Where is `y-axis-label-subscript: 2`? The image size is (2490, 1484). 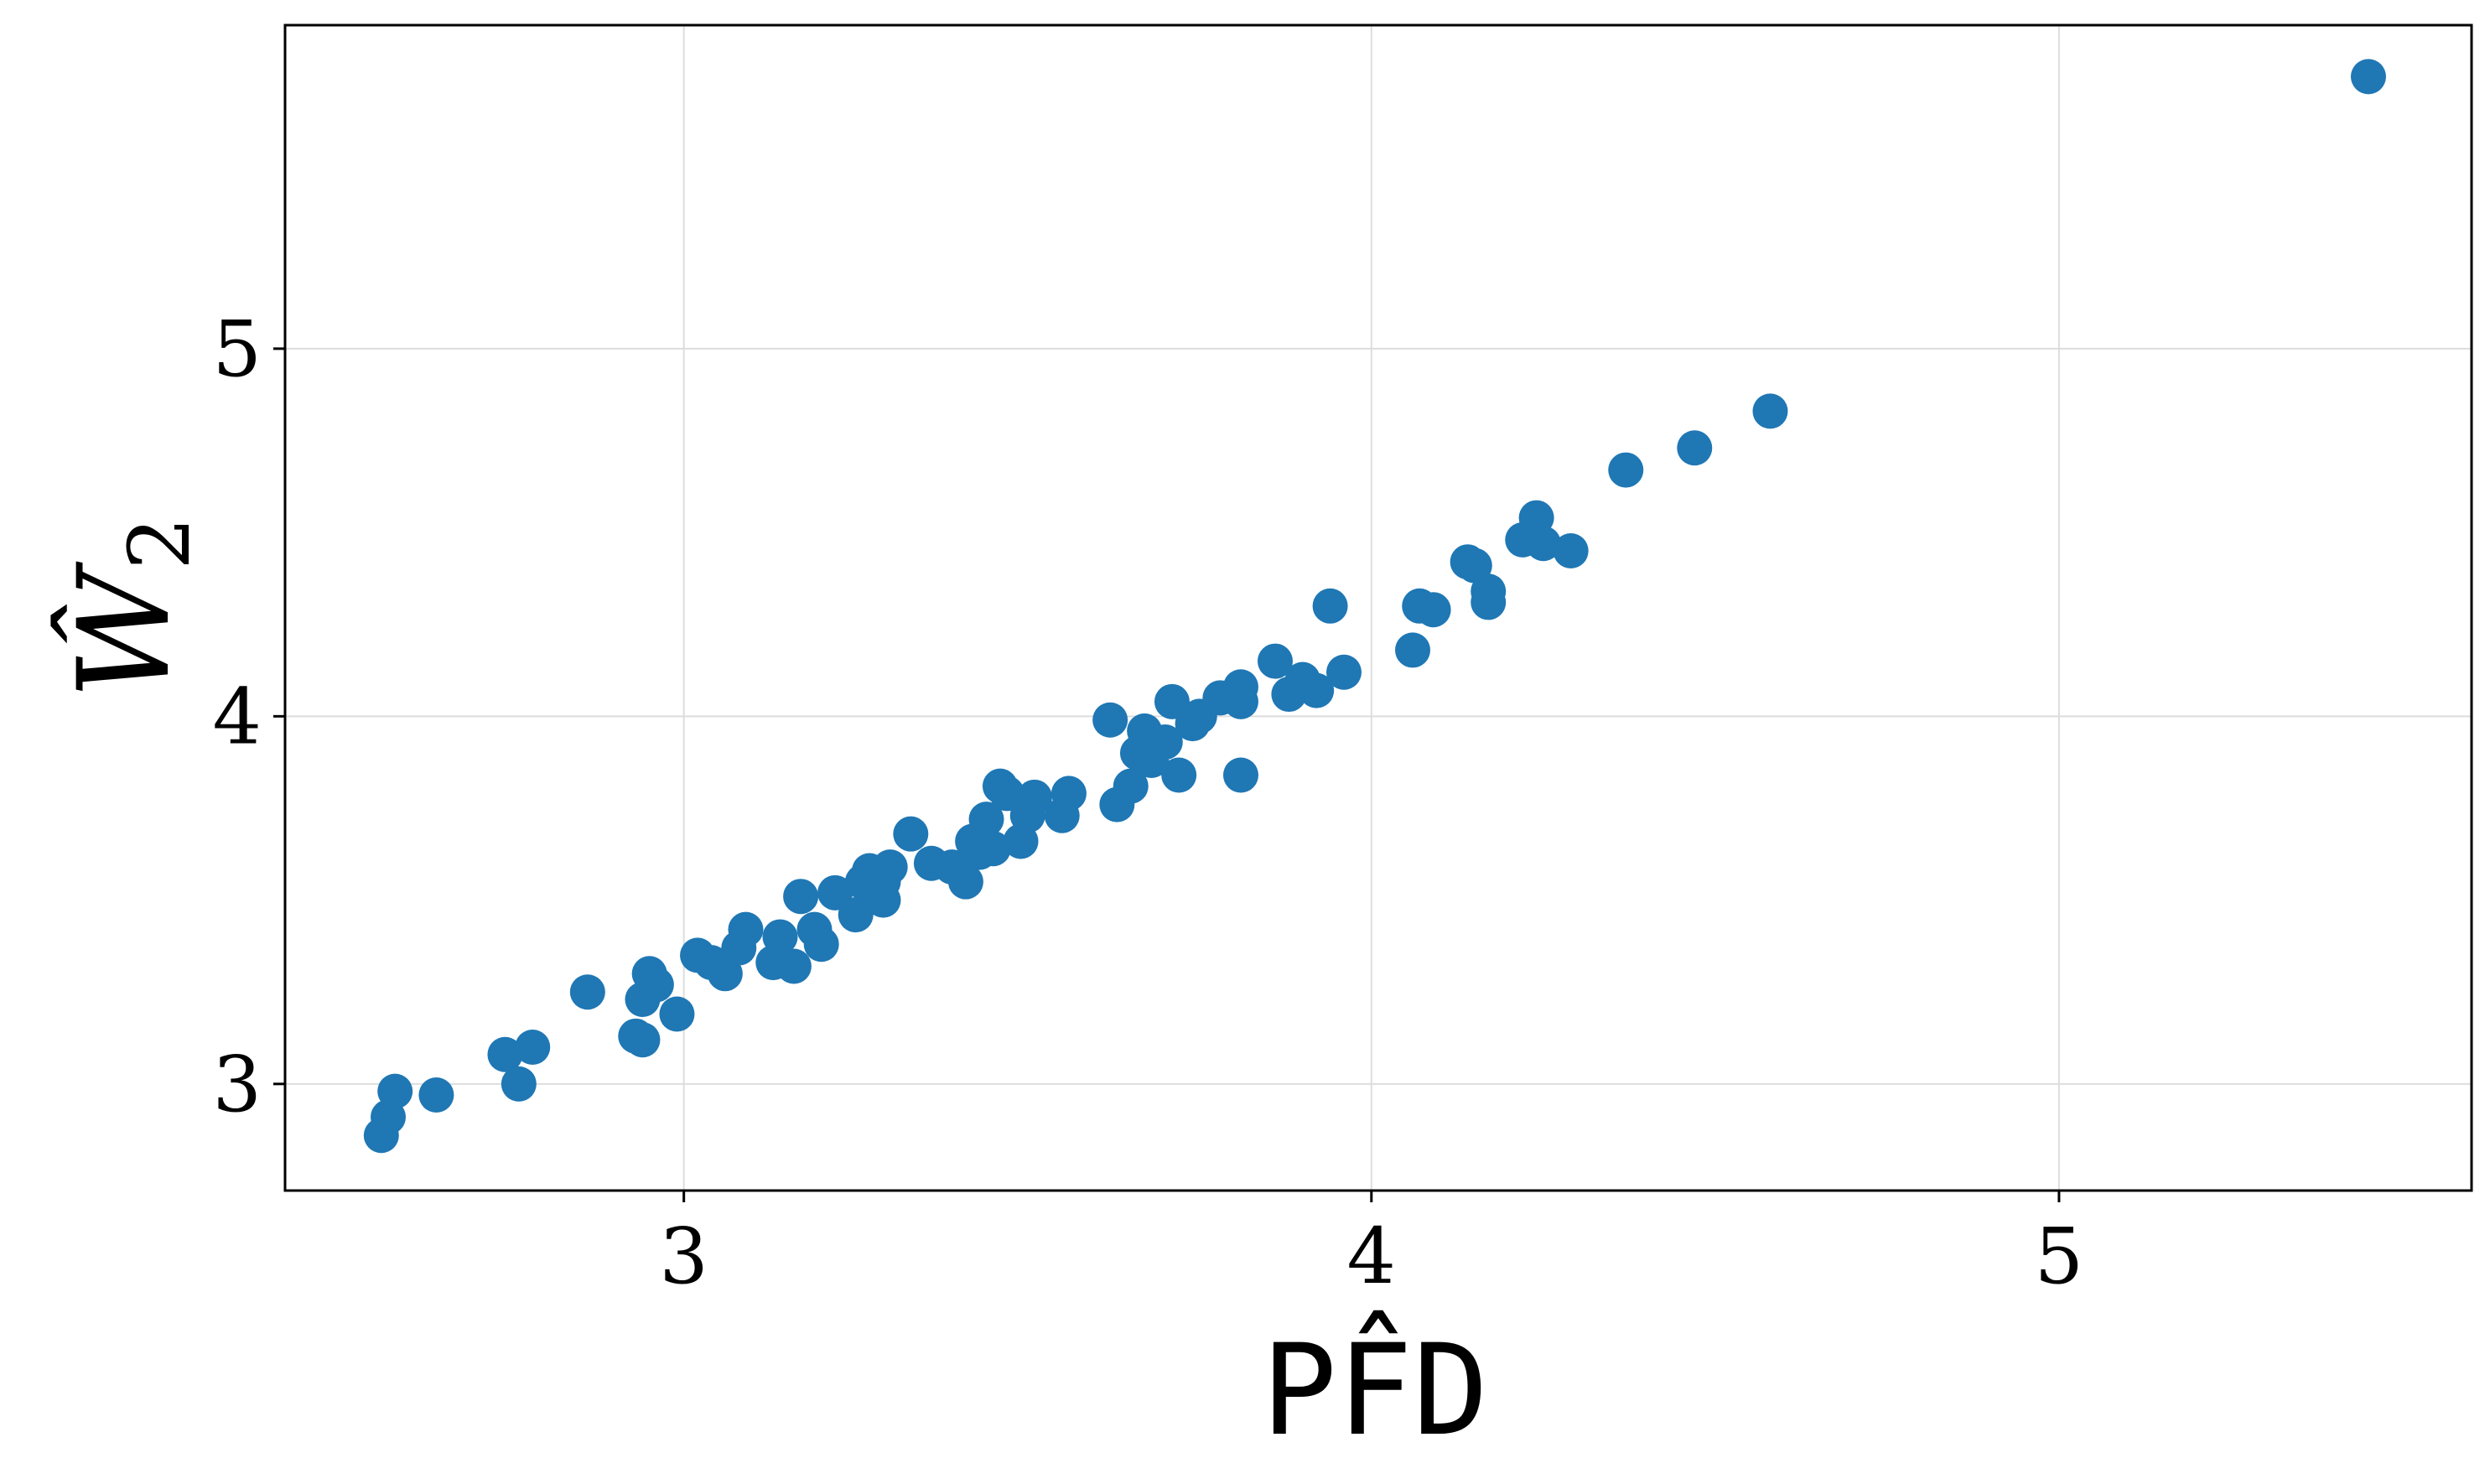 y-axis-label-subscript: 2 is located at coordinates (160, 543).